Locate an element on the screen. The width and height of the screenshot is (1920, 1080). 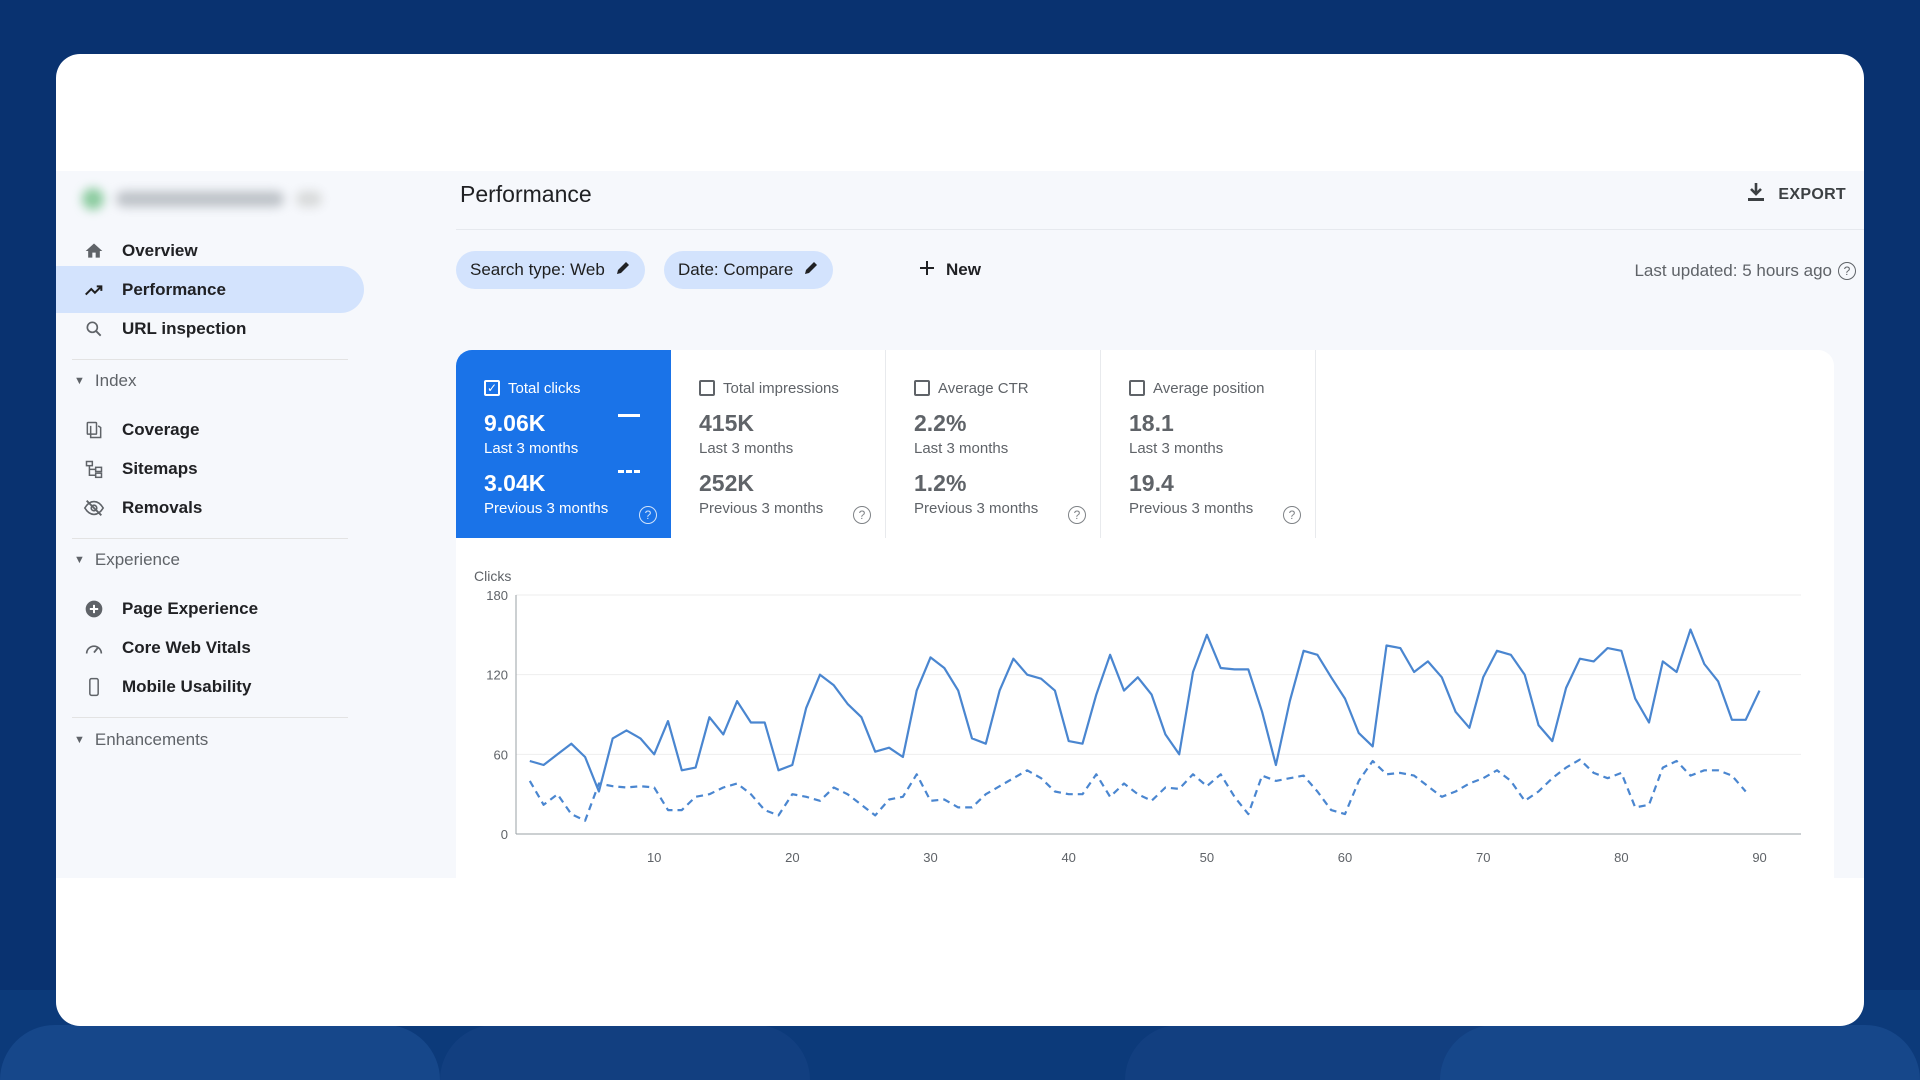
sidebar-item-label: Removals is located at coordinates (162, 507).